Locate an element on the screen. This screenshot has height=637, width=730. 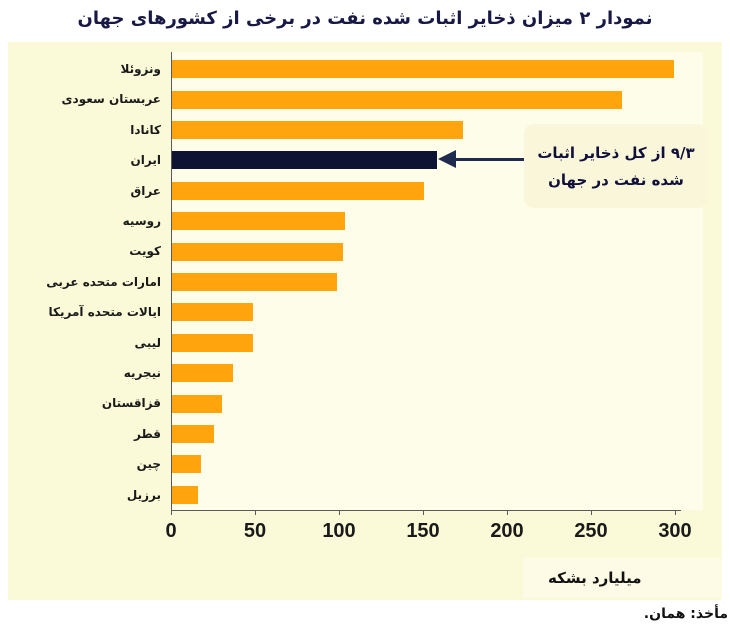
x-tick-label: 300 is located at coordinates (675, 531).